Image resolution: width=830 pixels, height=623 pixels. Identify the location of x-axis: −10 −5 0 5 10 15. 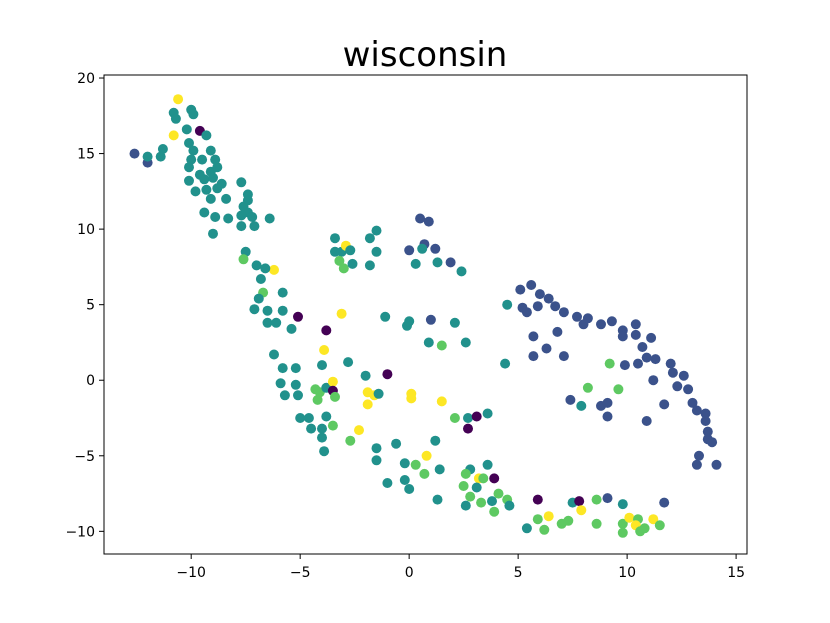
(460, 567).